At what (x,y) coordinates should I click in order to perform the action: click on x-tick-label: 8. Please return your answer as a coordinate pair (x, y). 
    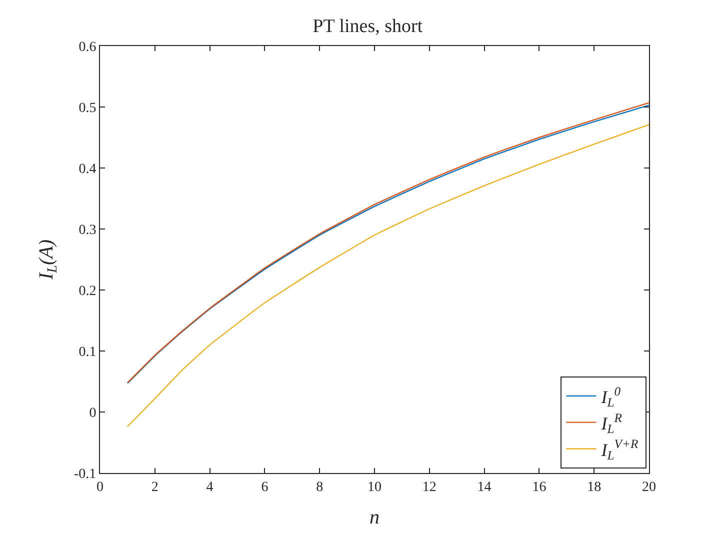
    Looking at the image, I should click on (320, 487).